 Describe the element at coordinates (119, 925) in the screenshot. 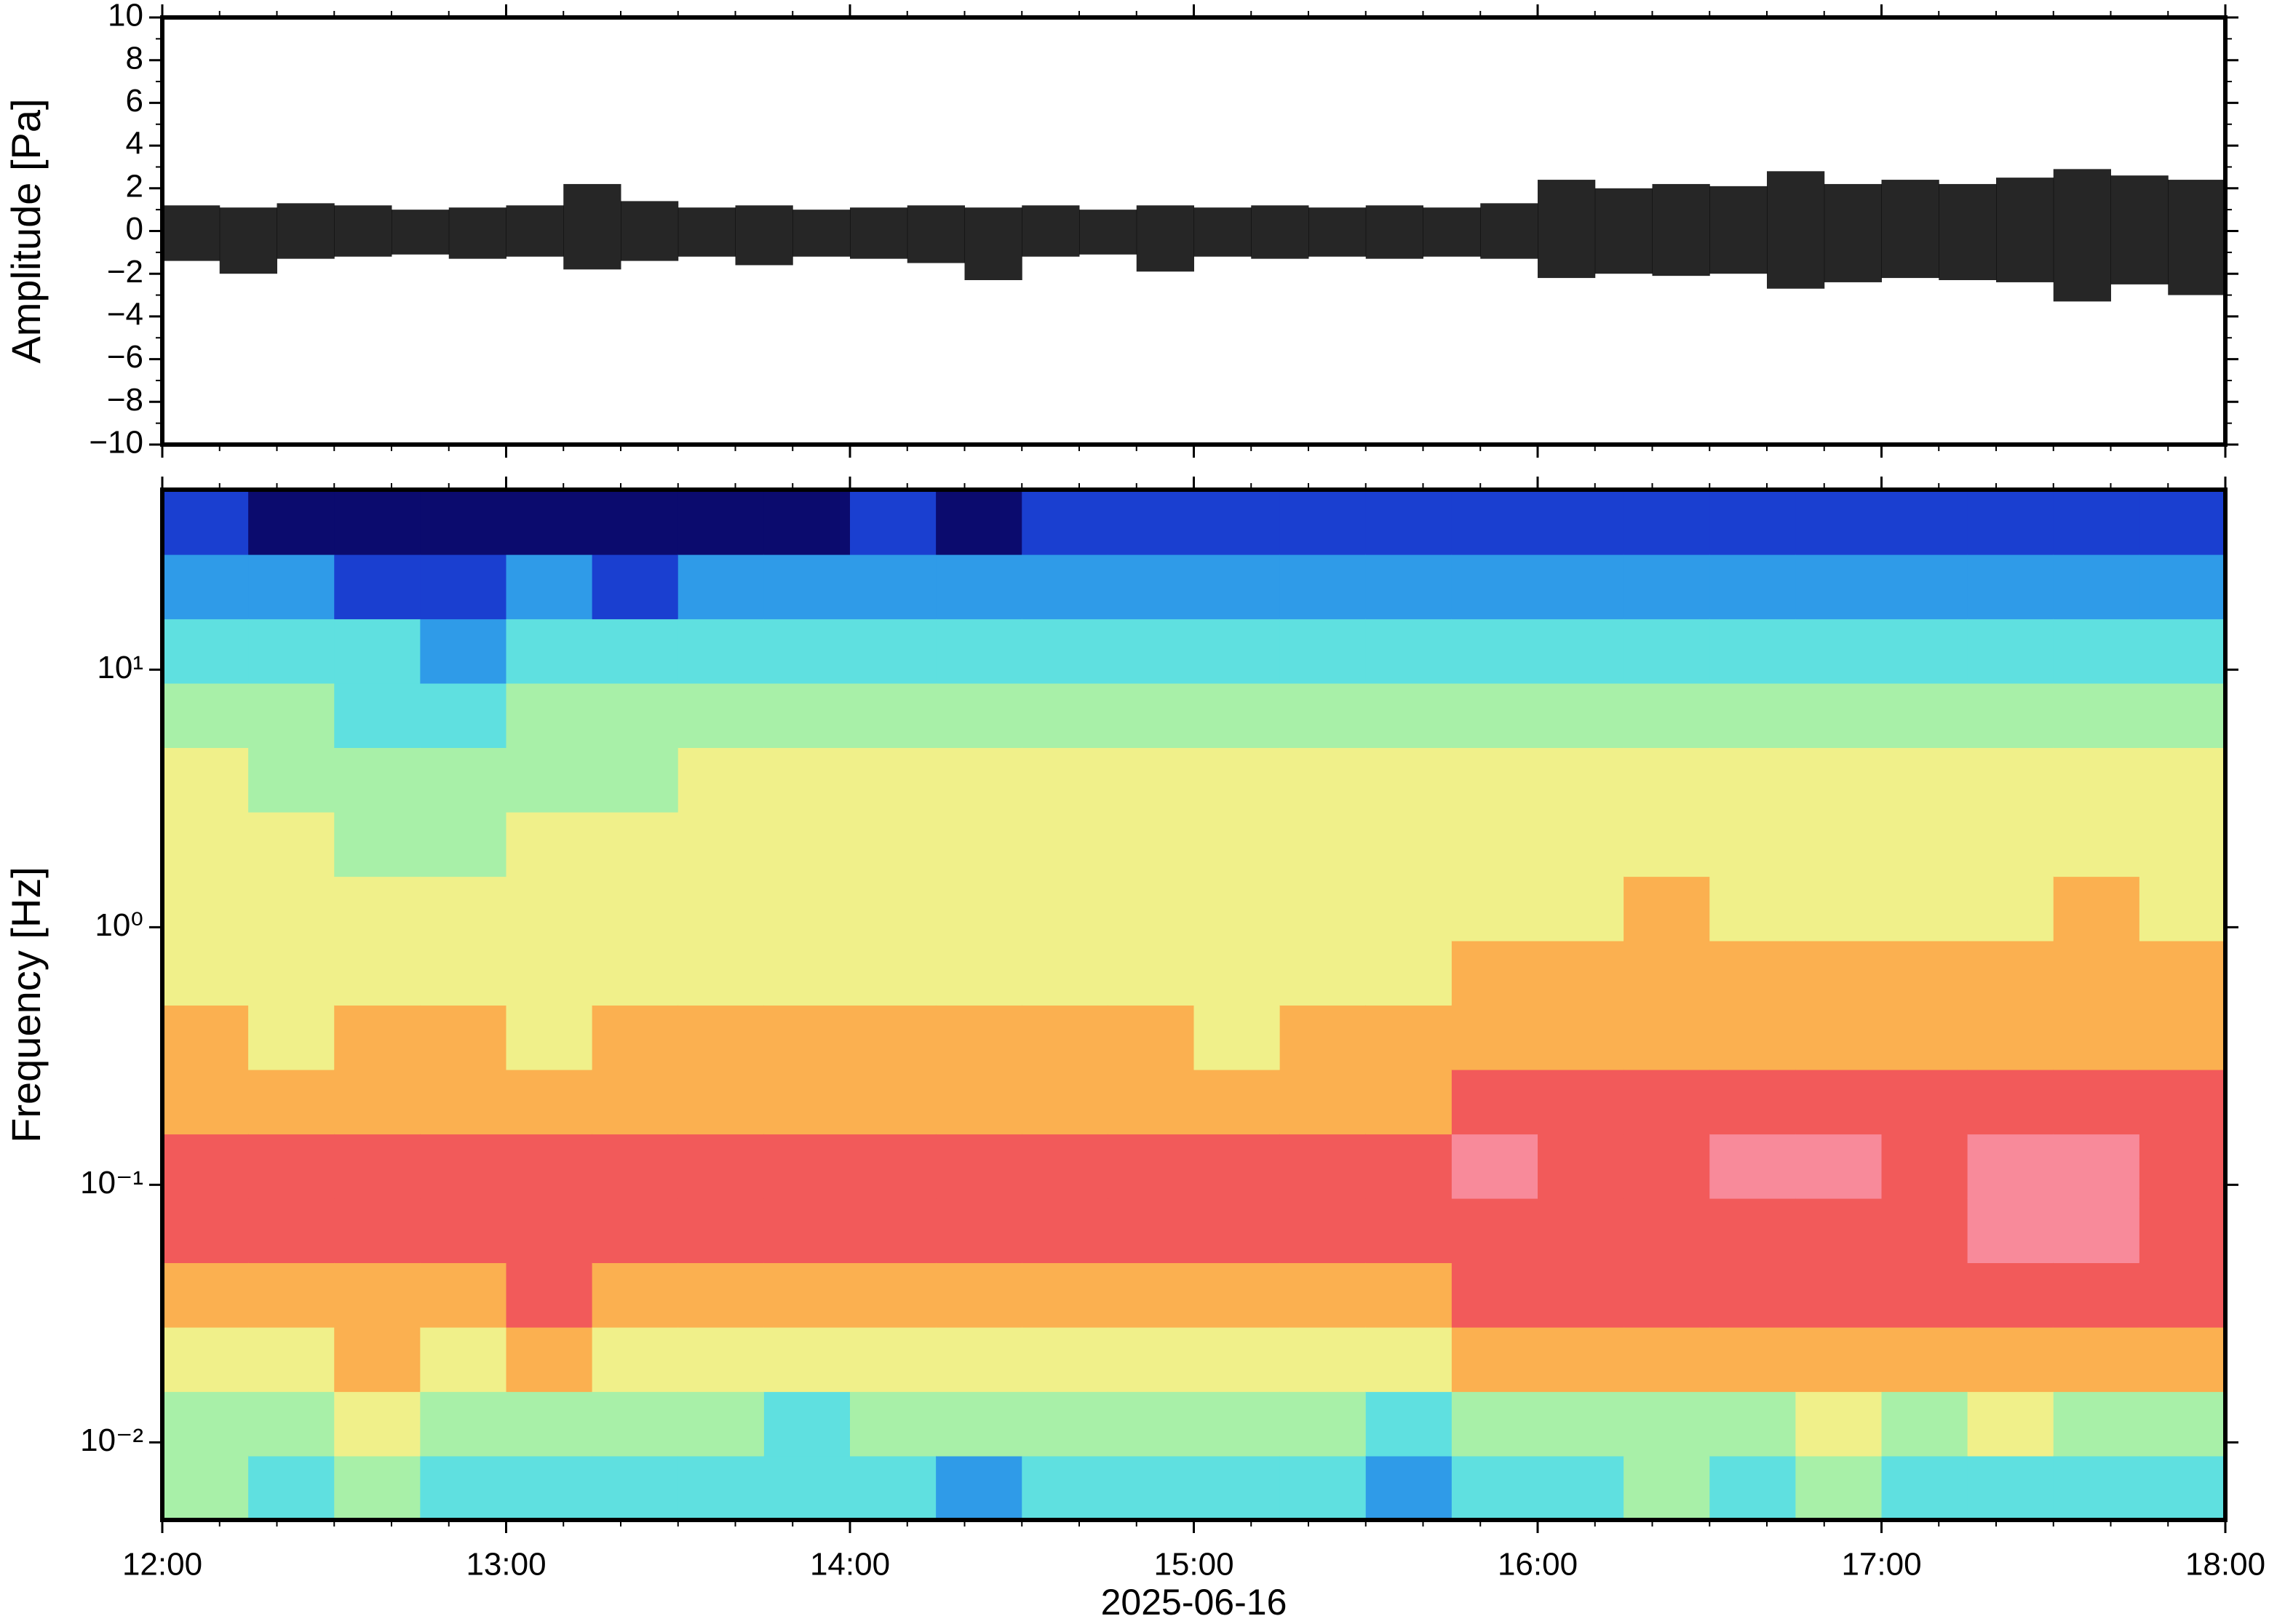

I see `y-tick-label: 10⁰` at that location.